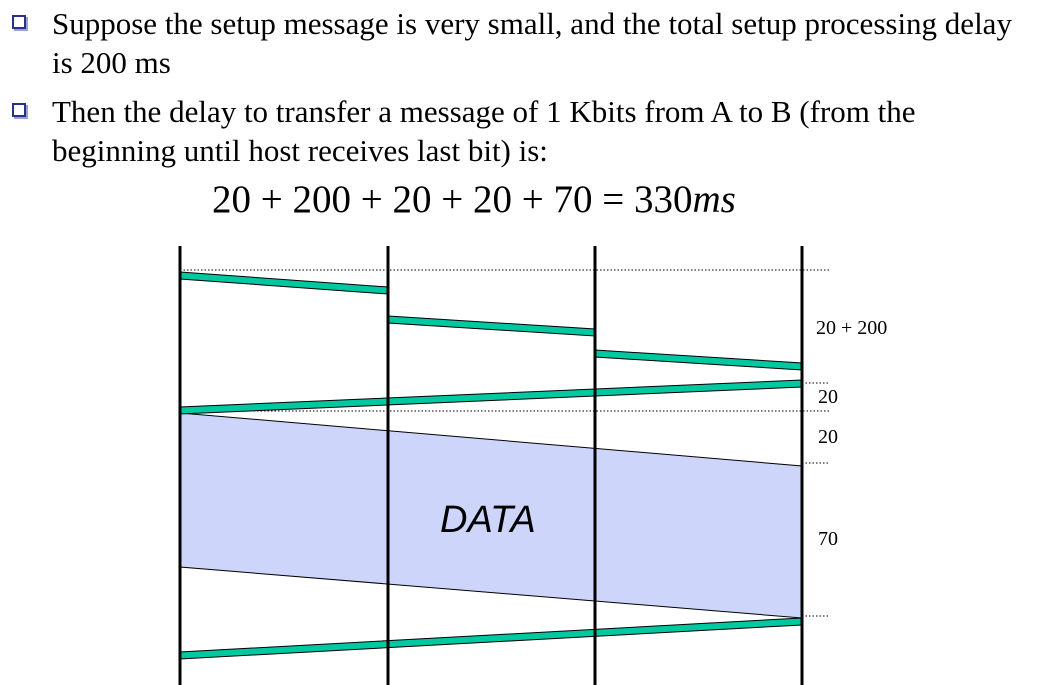 The width and height of the screenshot is (1043, 685). What do you see at coordinates (491, 397) in the screenshot?
I see `ack-signal` at bounding box center [491, 397].